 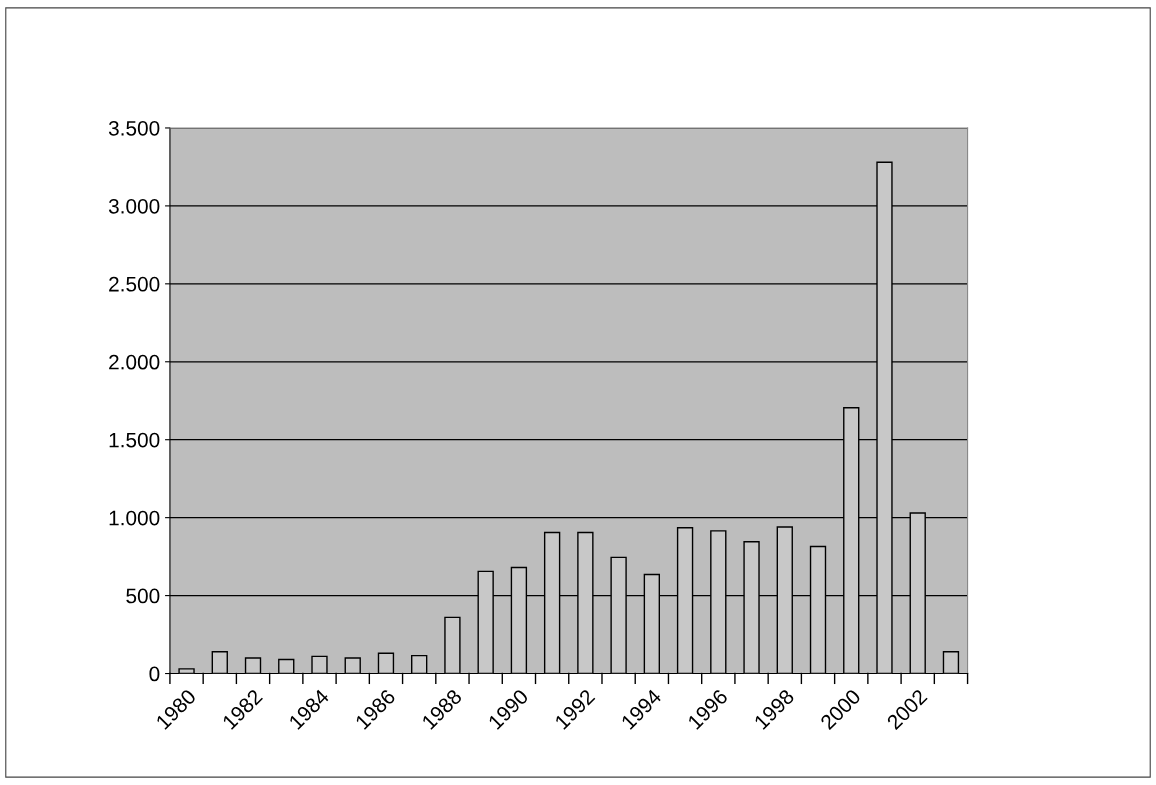 I want to click on y-tick-label: 3.000, so click(x=134, y=206).